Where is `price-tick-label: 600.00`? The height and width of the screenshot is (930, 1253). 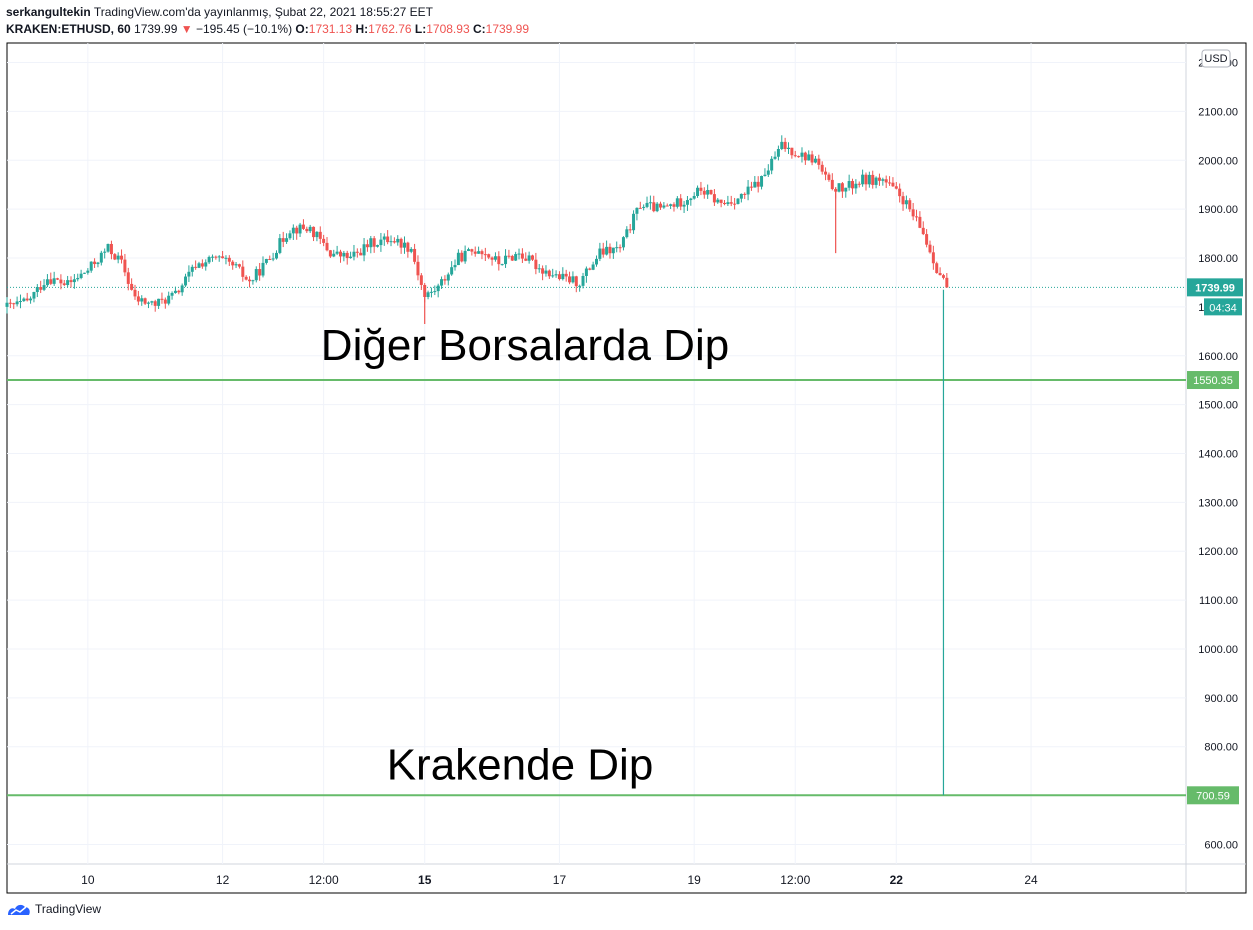
price-tick-label: 600.00 is located at coordinates (1221, 845).